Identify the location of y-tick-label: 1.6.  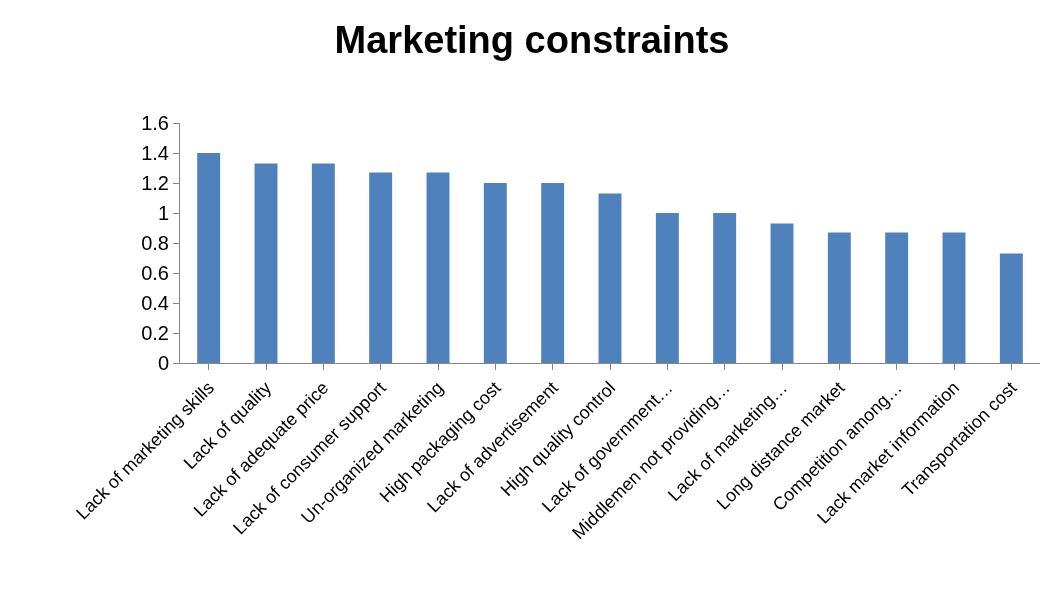
(155, 123).